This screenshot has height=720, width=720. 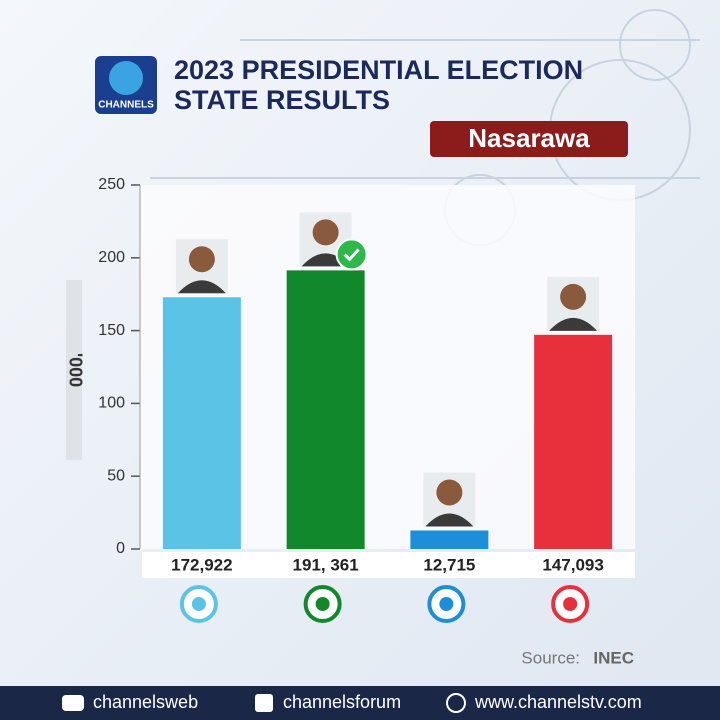 I want to click on subtitle-box, so click(x=529, y=139).